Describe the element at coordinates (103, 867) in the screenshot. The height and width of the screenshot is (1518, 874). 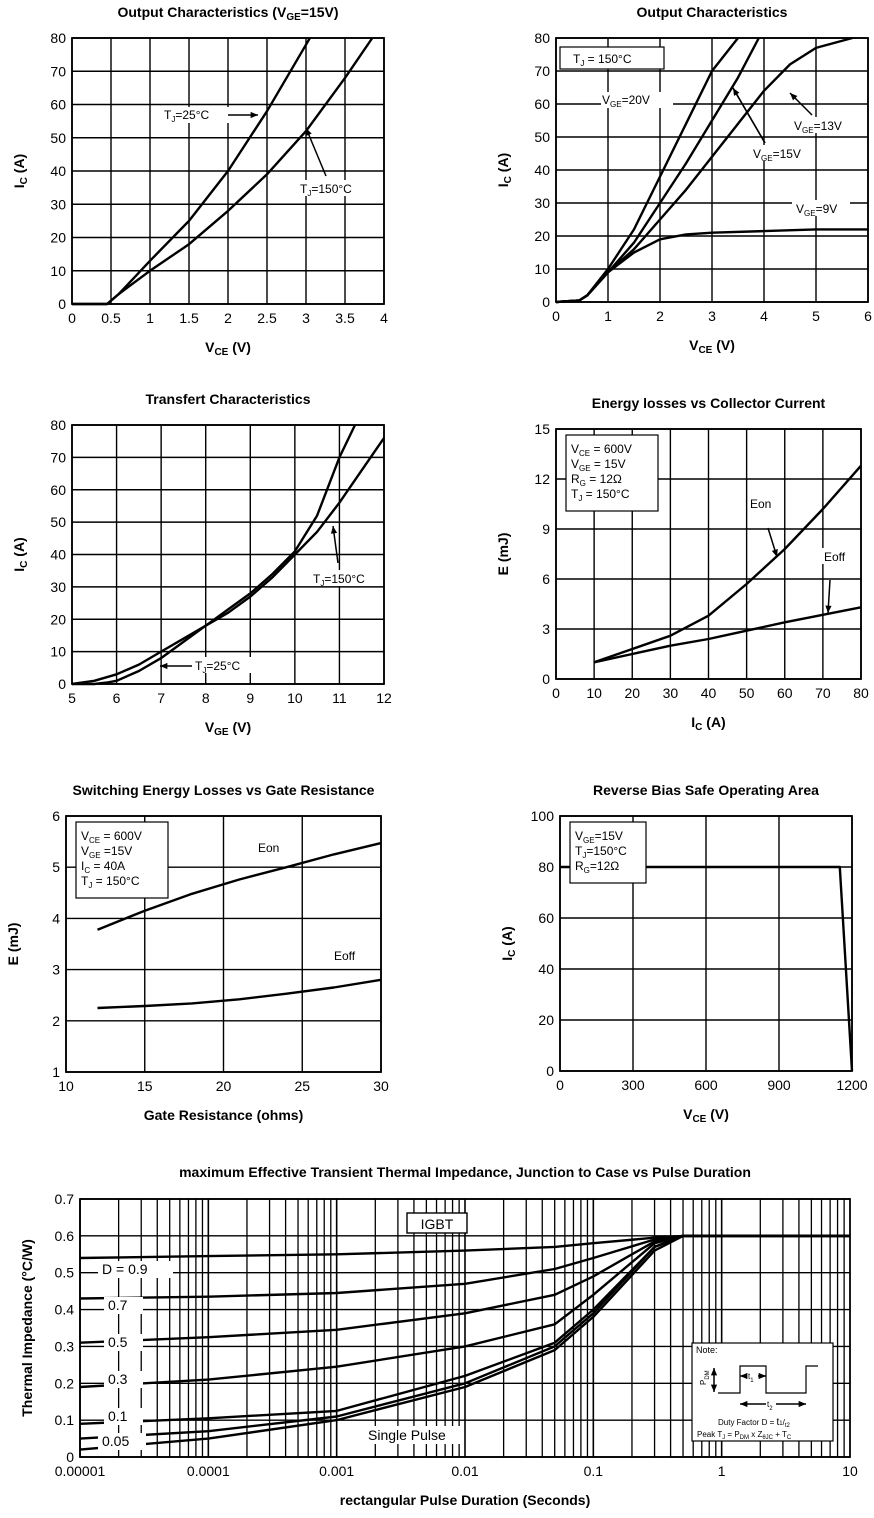
I see `condition-line: IC = 40A` at that location.